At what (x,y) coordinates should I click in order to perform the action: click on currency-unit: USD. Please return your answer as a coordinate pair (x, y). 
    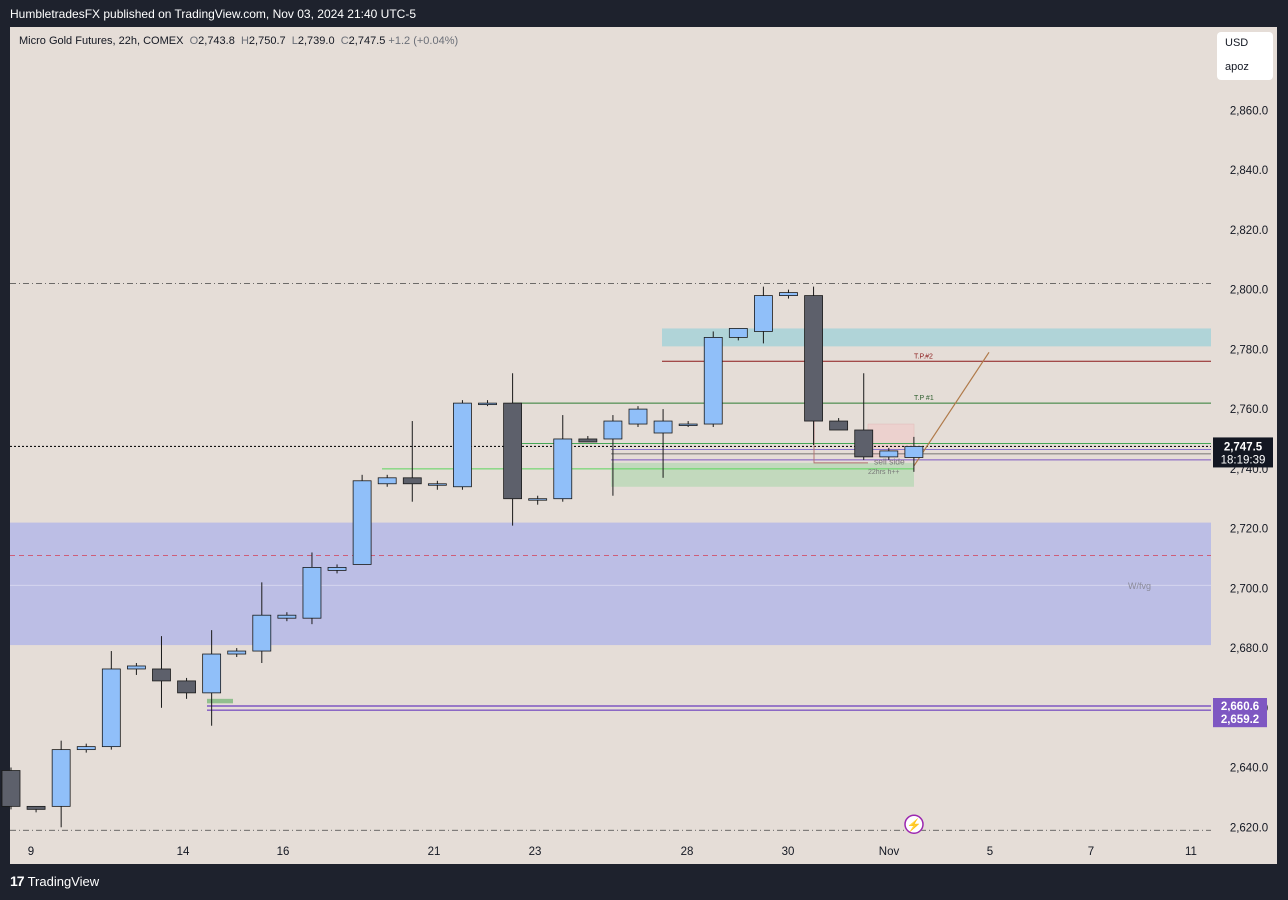
    Looking at the image, I should click on (1237, 43).